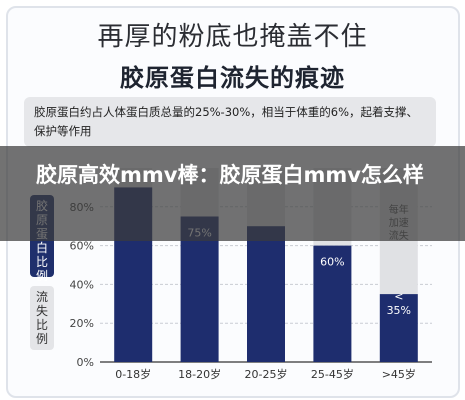 This screenshot has width=465, height=400. Describe the element at coordinates (266, 374) in the screenshot. I see `x-tick-label: 20-25岁` at that location.